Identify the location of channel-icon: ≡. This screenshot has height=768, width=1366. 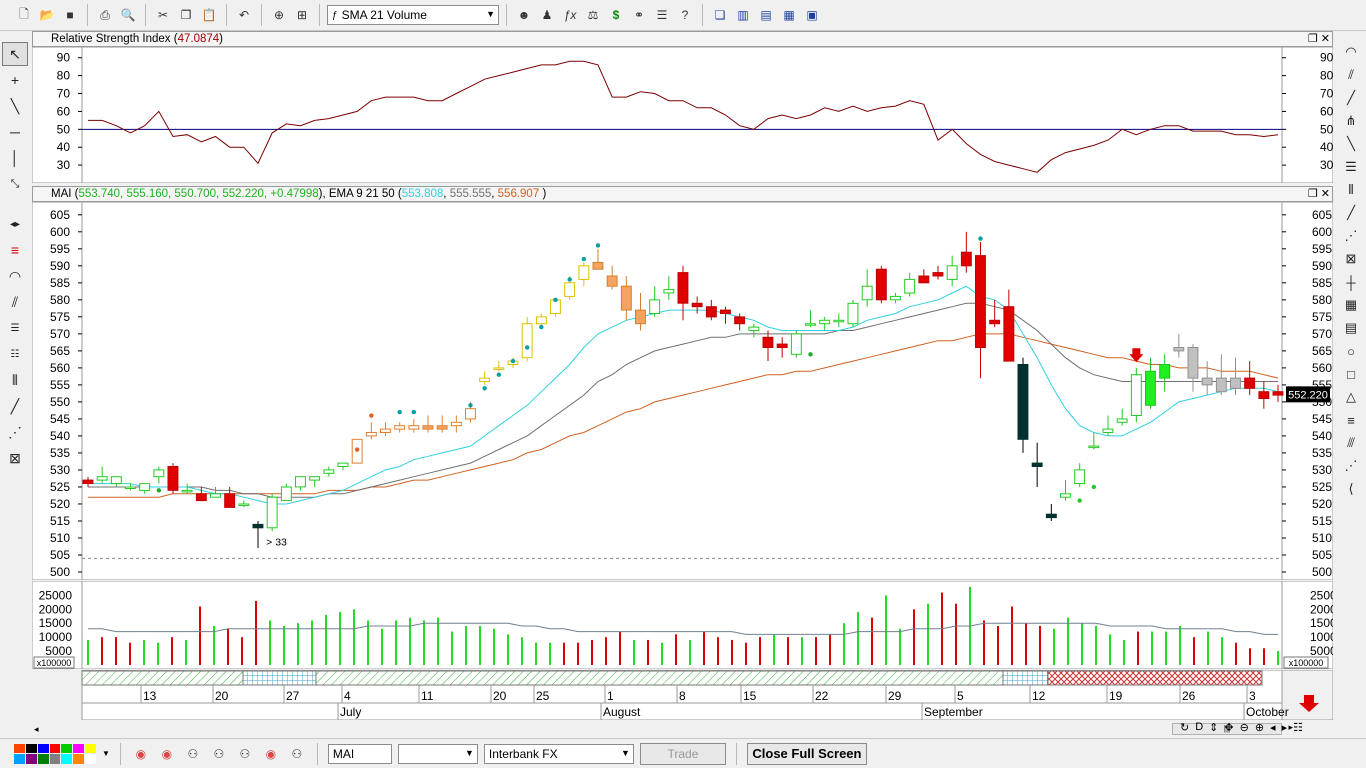
(15, 250).